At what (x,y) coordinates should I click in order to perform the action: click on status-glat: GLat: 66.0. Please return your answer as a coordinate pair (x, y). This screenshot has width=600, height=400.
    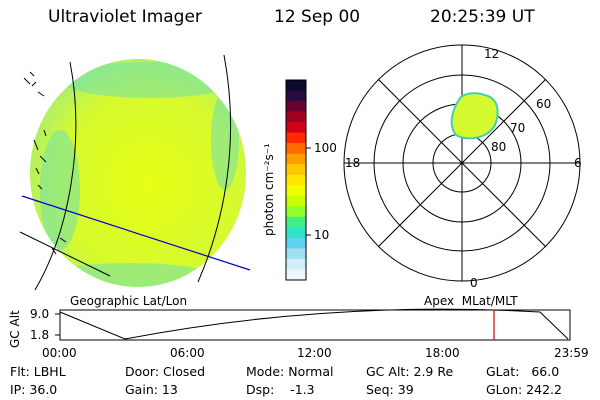
    Looking at the image, I should click on (523, 371).